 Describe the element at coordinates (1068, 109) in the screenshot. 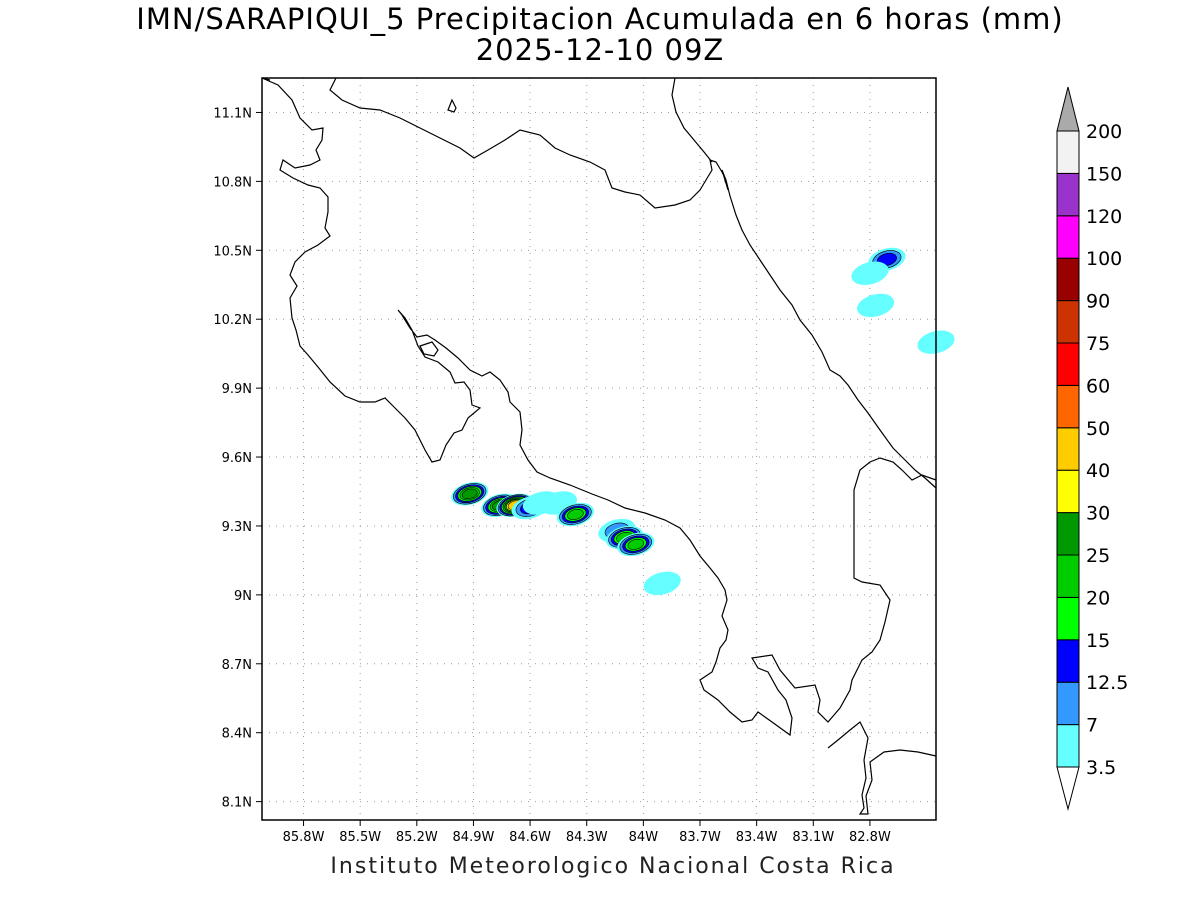

I see `legend-over-arrow` at that location.